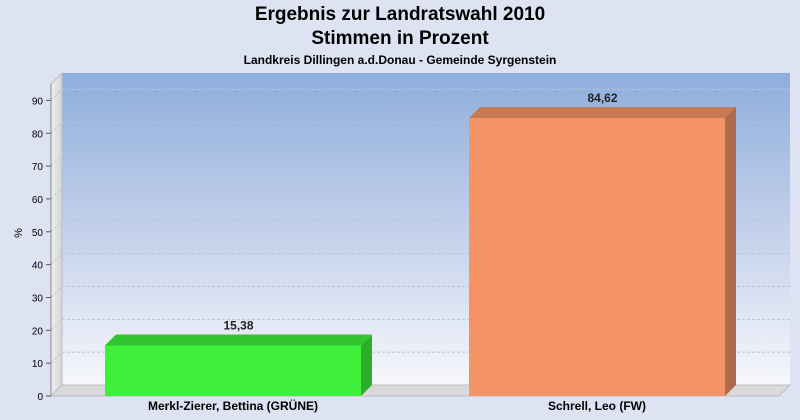  I want to click on bar-value-label: 15,38, so click(238, 325).